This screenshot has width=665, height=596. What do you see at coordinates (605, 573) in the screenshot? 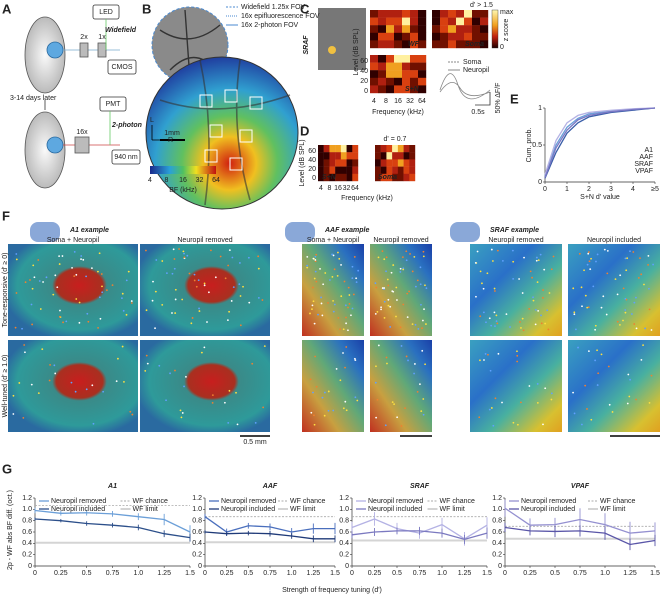
I see `x-tick-label: 1.0` at bounding box center [605, 573].